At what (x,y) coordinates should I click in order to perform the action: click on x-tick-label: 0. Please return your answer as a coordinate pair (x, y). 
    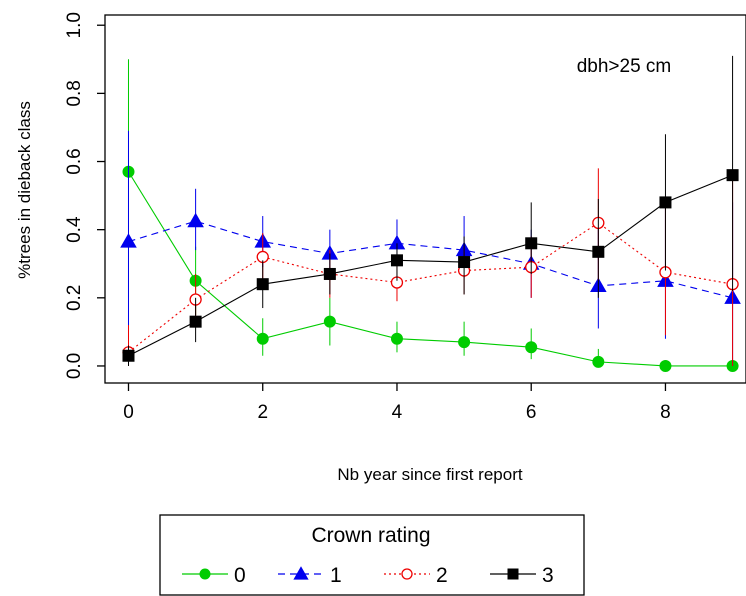
    Looking at the image, I should click on (128, 412).